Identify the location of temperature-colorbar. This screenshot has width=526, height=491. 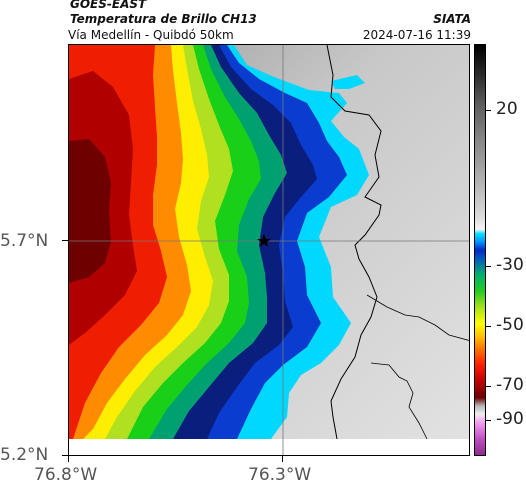
(480, 250).